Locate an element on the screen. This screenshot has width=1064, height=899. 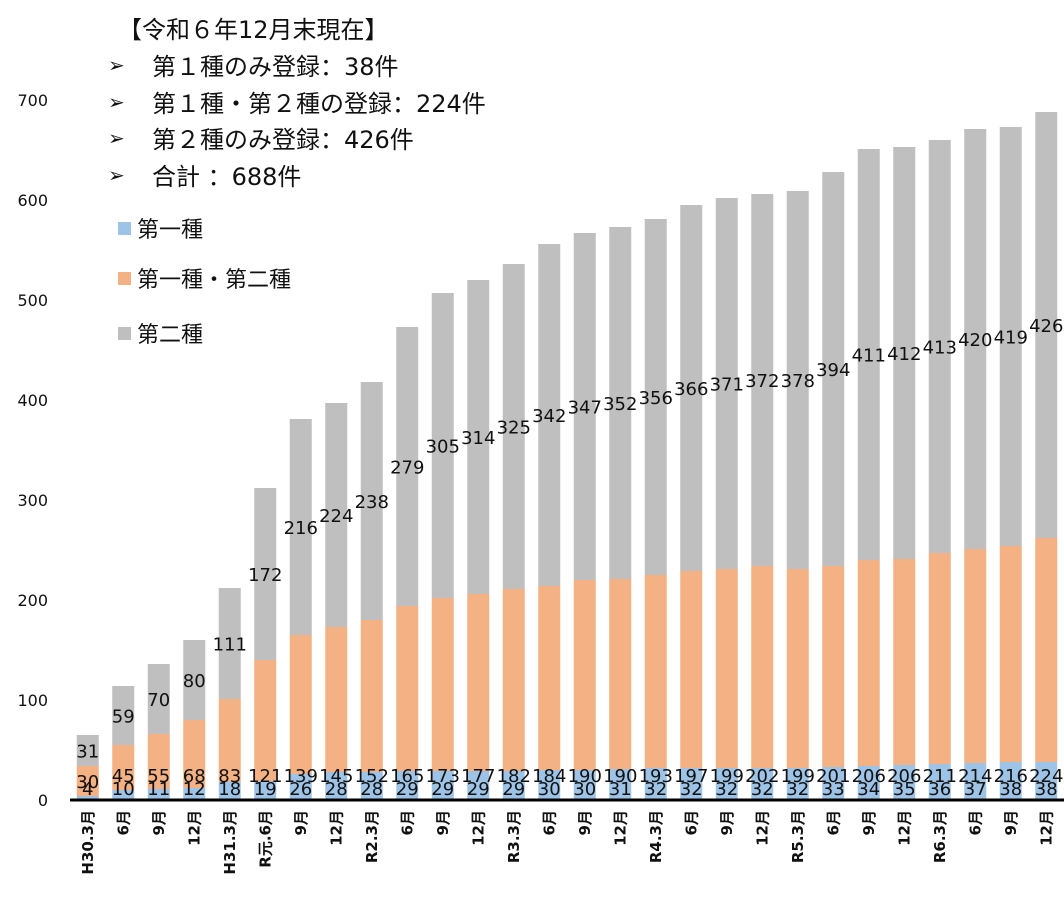
value-label: 325 is located at coordinates (514, 428).